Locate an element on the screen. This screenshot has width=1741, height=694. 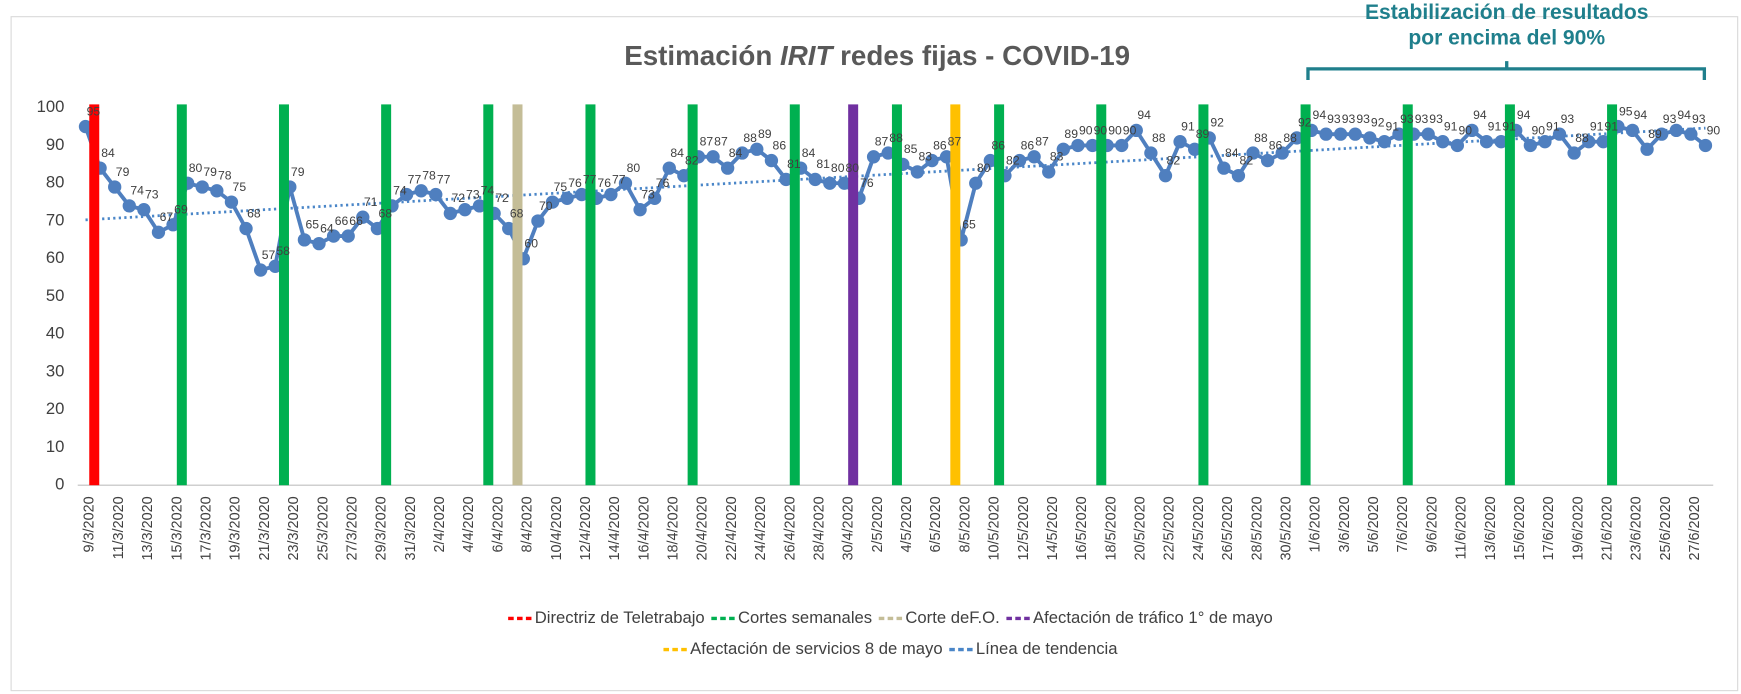
data-label: 82 is located at coordinates (692, 160).